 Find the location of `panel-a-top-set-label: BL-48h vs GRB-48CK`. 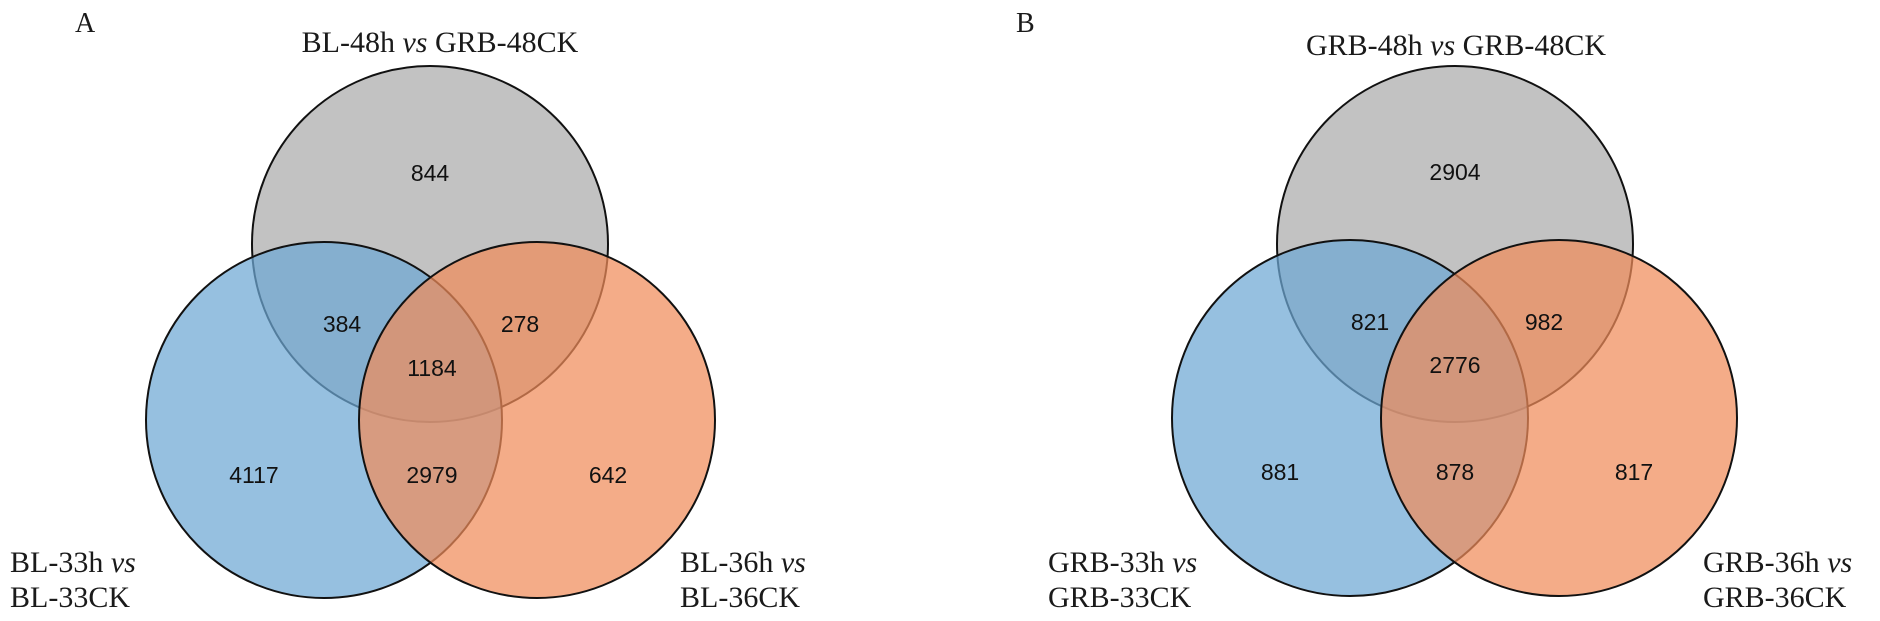

panel-a-top-set-label: BL-48h vs GRB-48CK is located at coordinates (440, 42).